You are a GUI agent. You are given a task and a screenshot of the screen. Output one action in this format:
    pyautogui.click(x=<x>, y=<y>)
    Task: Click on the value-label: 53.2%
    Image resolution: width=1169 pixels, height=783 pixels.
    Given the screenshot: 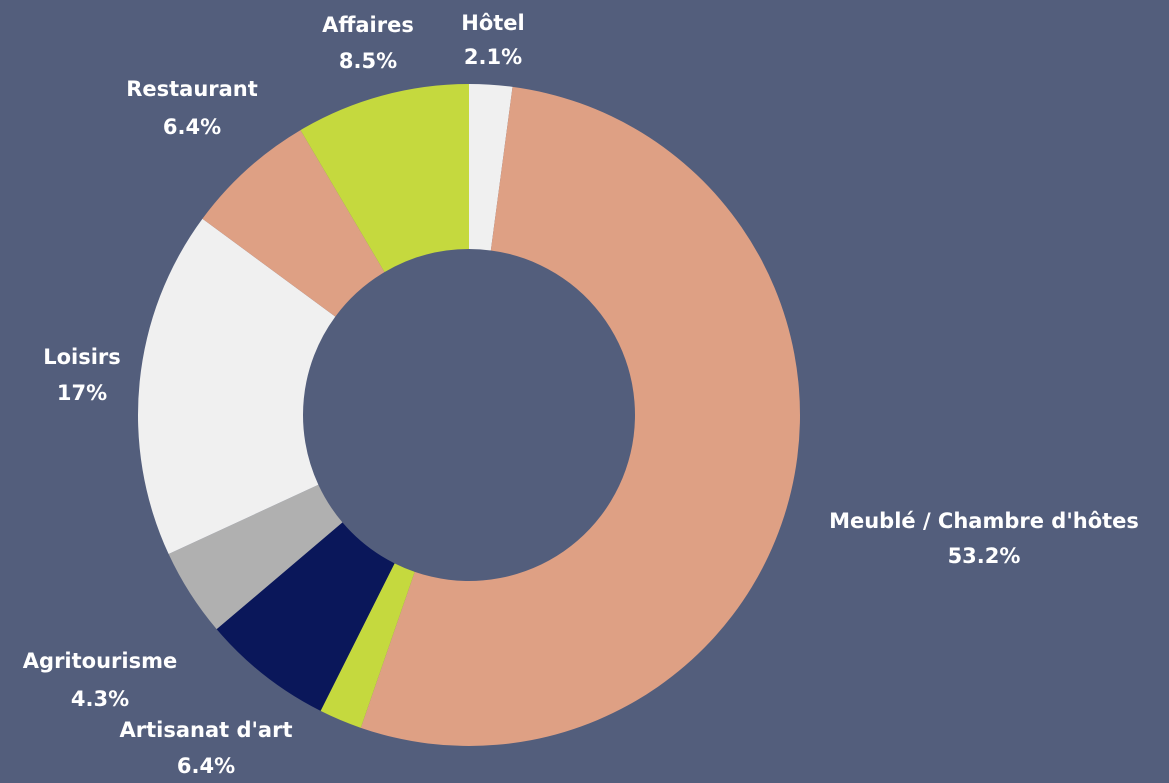 What is the action you would take?
    pyautogui.click(x=984, y=556)
    